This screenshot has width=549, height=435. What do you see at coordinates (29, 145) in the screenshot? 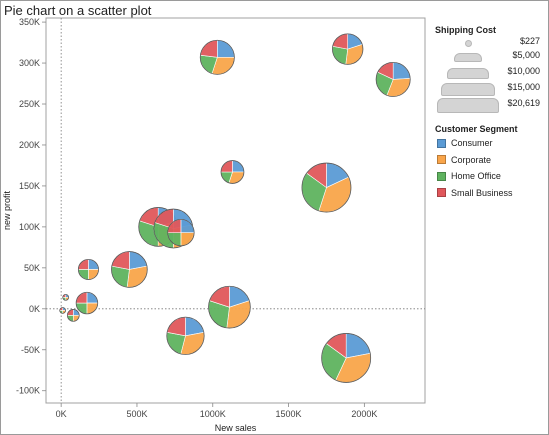
I see `y-tick-label: 200K` at bounding box center [29, 145].